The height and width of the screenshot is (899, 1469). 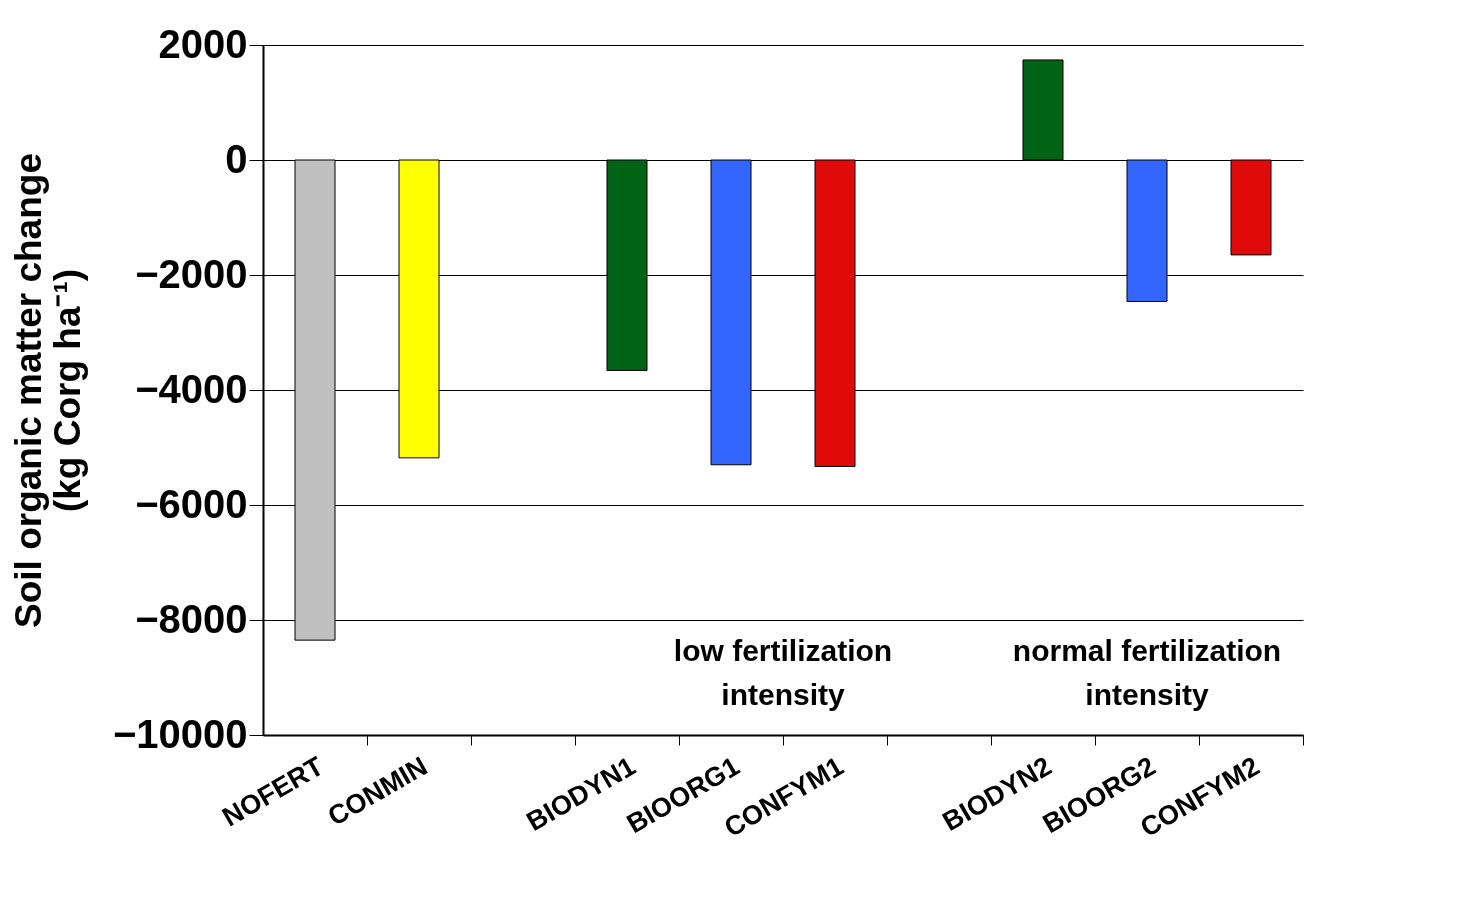 What do you see at coordinates (1147, 673) in the screenshot?
I see `annotation: normal fertilization intensity` at bounding box center [1147, 673].